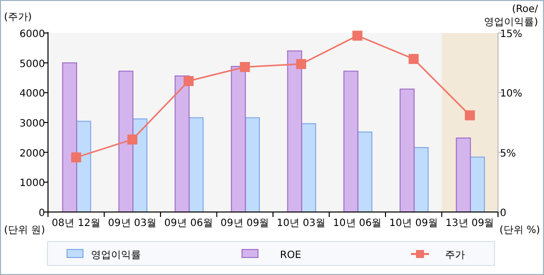 Image resolution: width=544 pixels, height=275 pixels. I want to click on y-tick-label: 6000, so click(32, 34).